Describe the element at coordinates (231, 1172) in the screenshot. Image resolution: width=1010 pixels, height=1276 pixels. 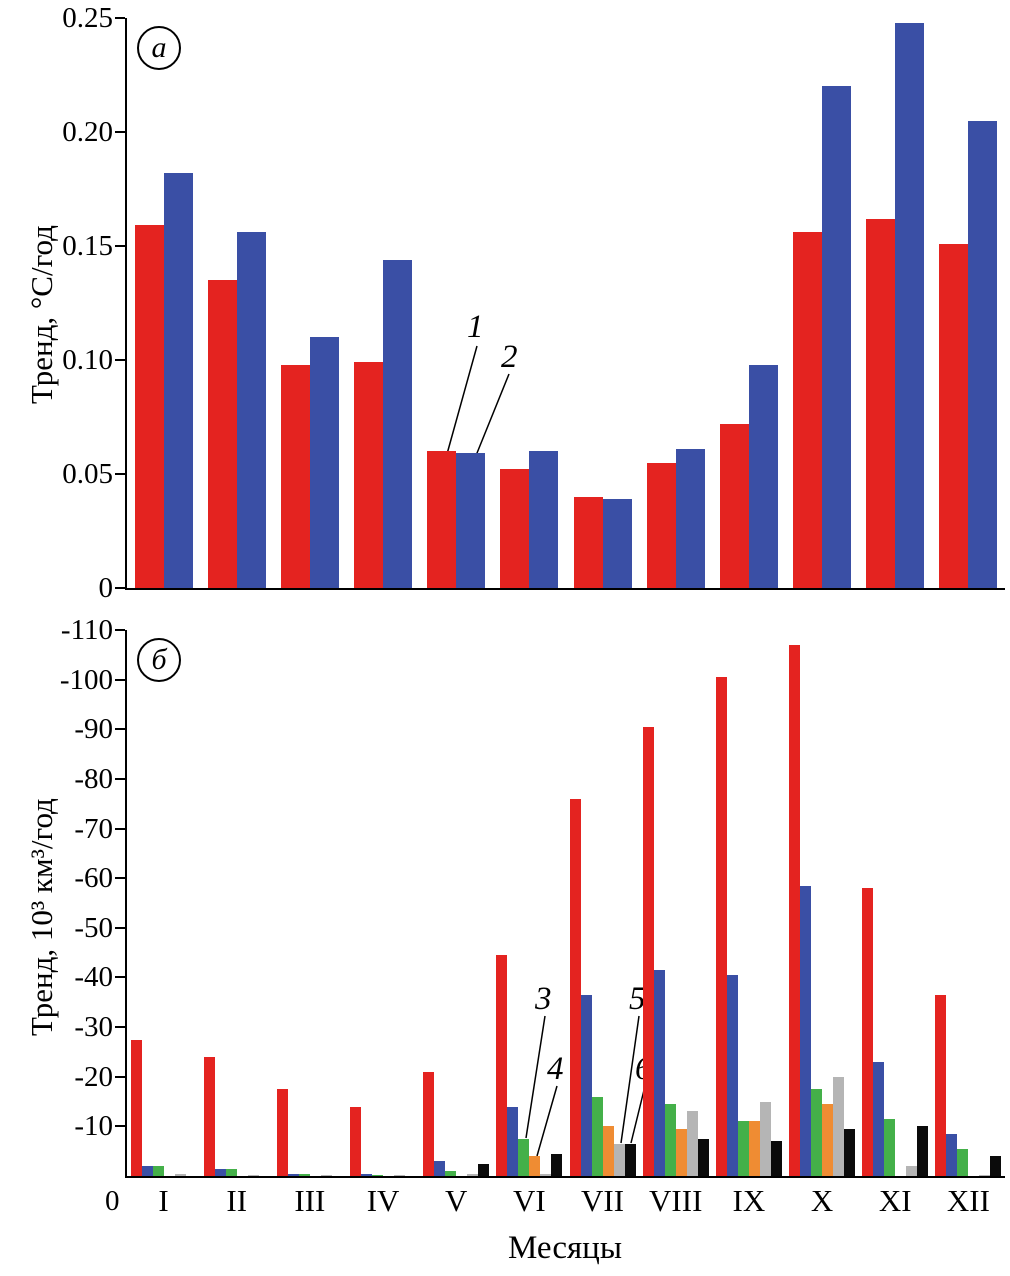
I see `bar-series-3-II` at that location.